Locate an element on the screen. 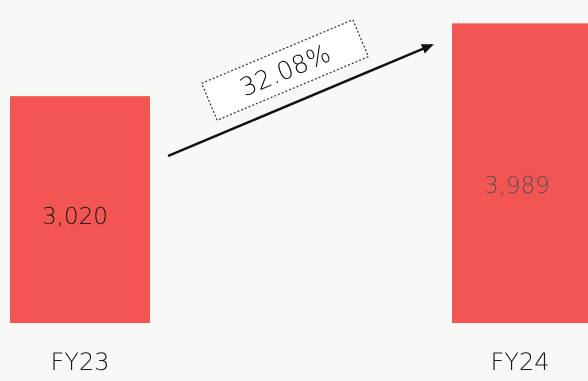 The height and width of the screenshot is (381, 588). bar-value-label-fy23: 3,020 is located at coordinates (75, 217).